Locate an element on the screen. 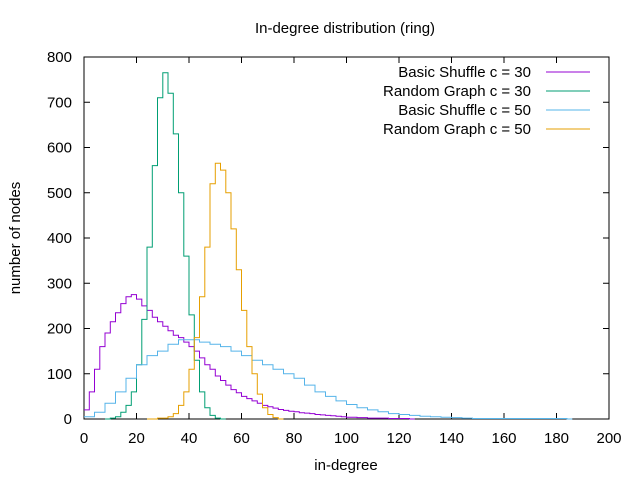 The width and height of the screenshot is (640, 480). x-tick-label: 0 is located at coordinates (84, 438).